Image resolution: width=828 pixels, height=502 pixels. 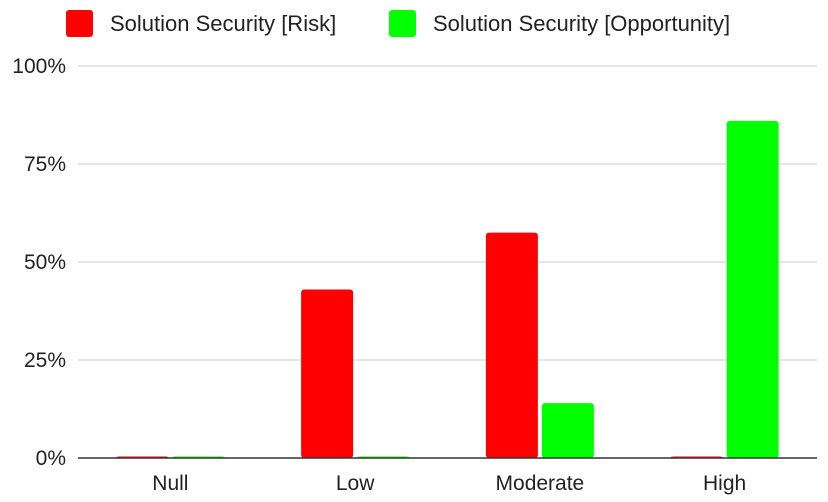 I want to click on x-tick-label: Moderate, so click(x=540, y=483).